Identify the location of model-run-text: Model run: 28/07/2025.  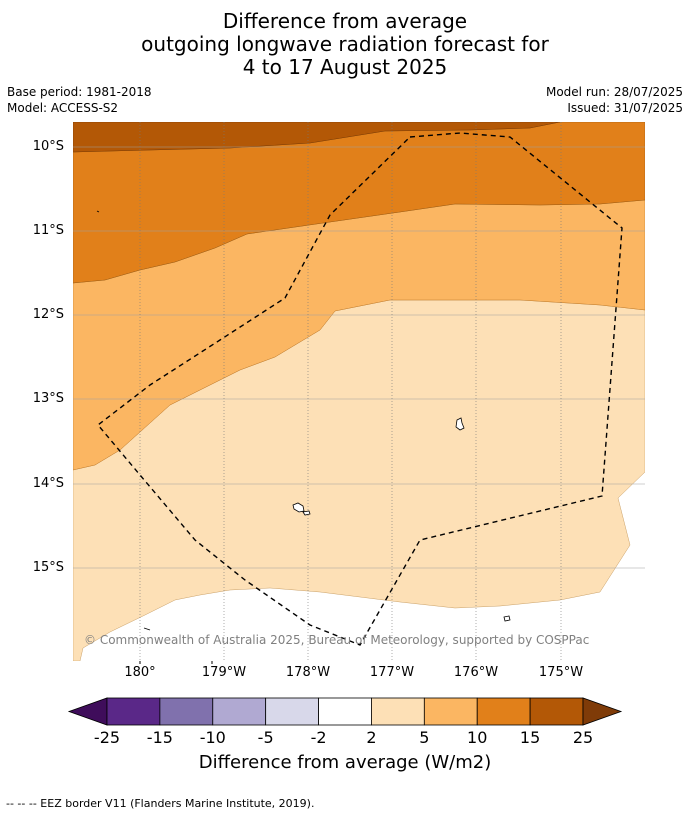
(614, 92).